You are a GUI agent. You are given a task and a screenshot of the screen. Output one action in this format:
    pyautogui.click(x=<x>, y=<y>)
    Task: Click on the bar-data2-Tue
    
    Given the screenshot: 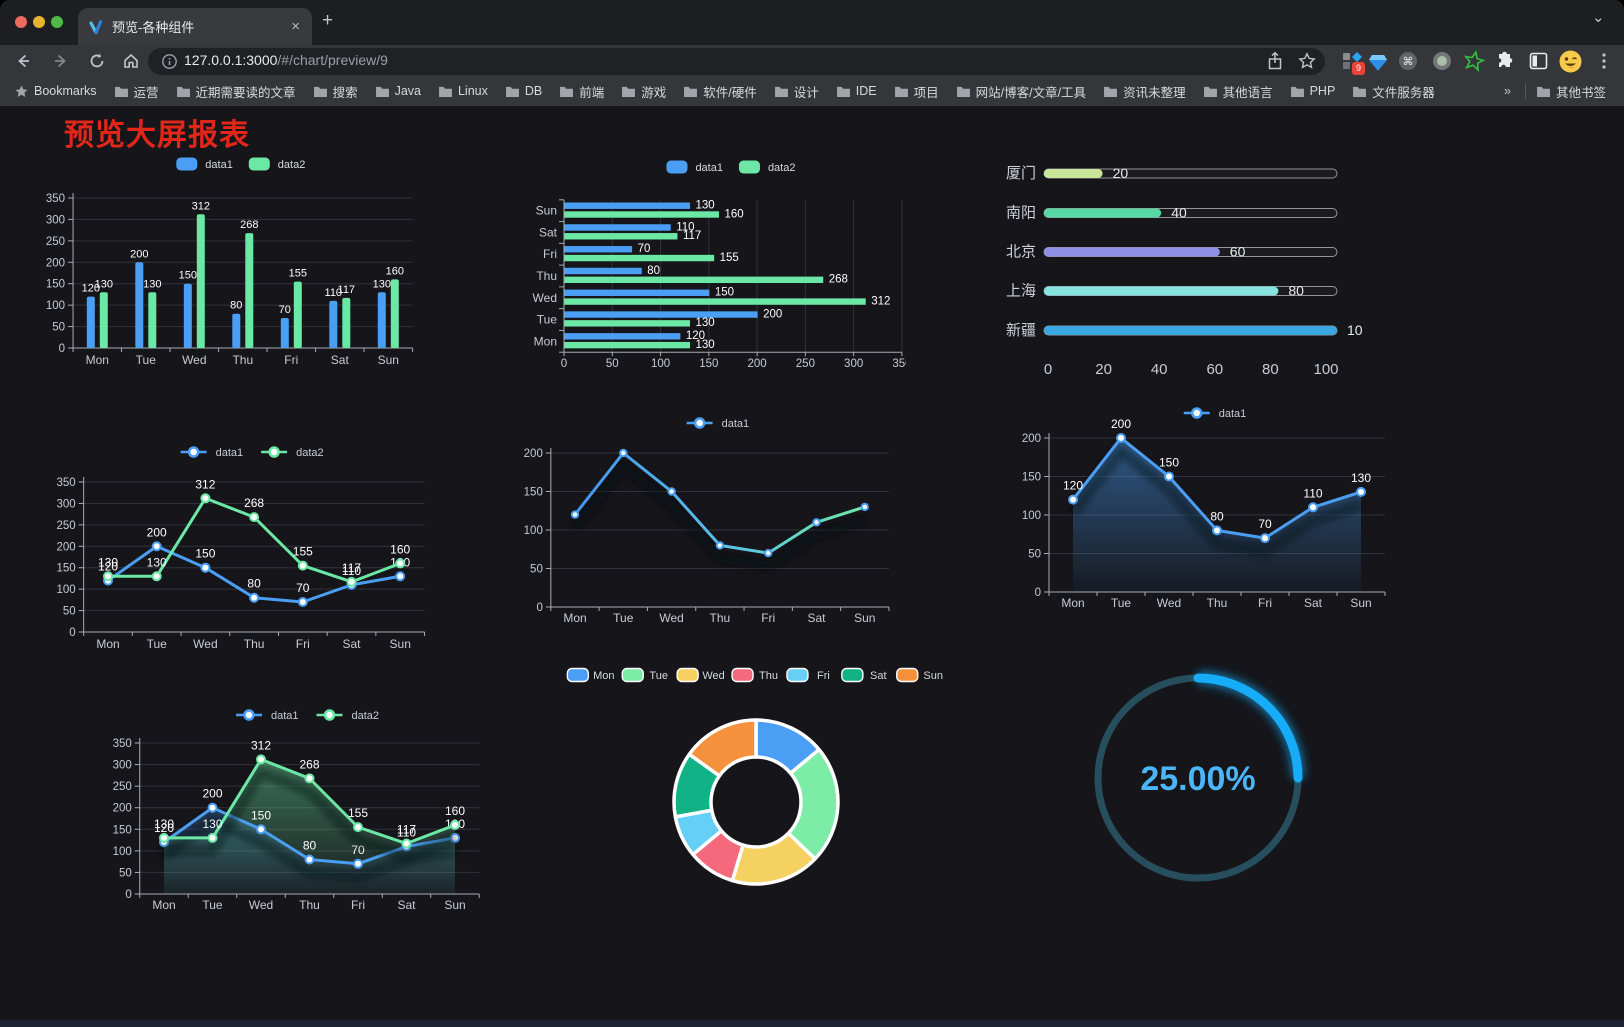 What is the action you would take?
    pyautogui.click(x=152, y=320)
    